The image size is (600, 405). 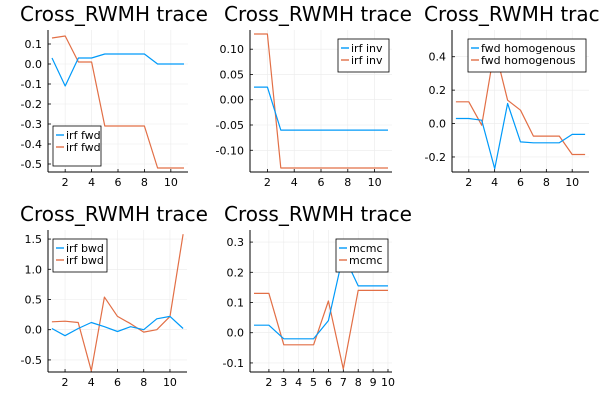 I want to click on y-tick-label: 0.00, so click(x=232, y=100).